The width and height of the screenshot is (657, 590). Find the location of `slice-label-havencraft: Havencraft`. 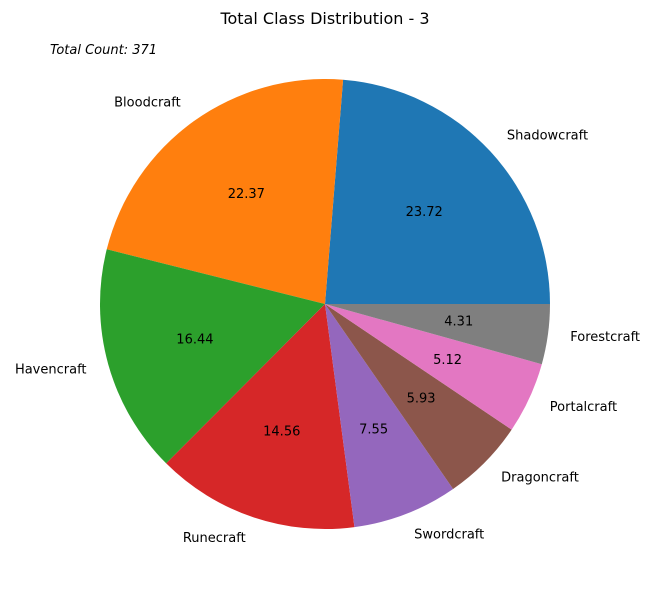

slice-label-havencraft: Havencraft is located at coordinates (51, 370).